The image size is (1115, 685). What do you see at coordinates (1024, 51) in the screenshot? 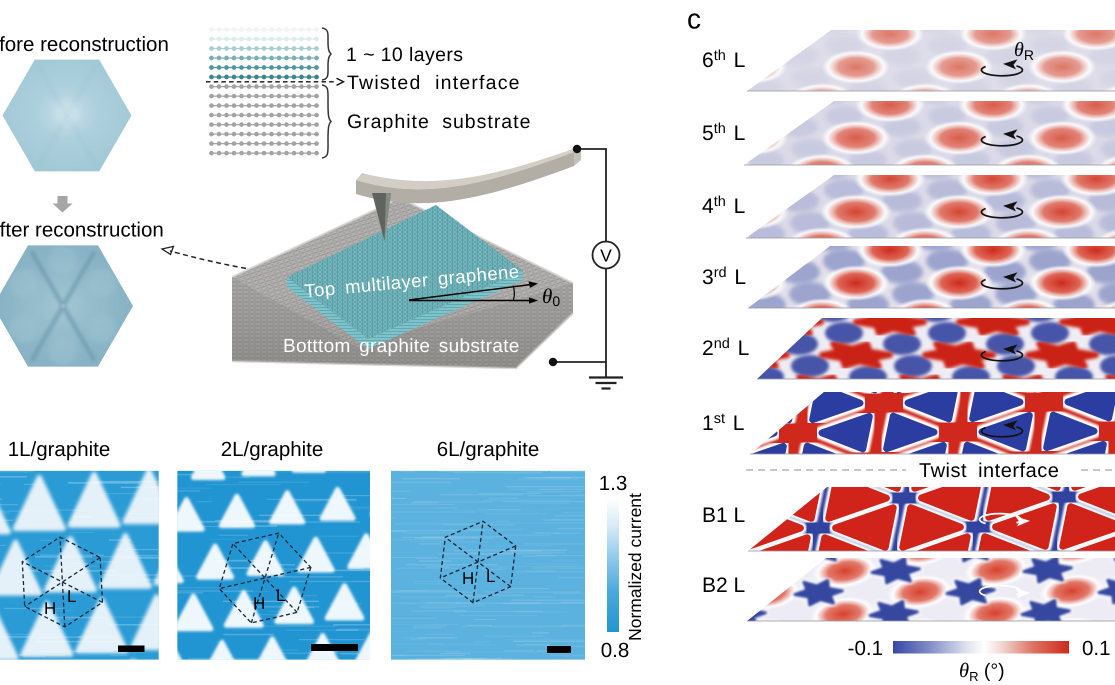
I see `svg-text: θR` at bounding box center [1024, 51].